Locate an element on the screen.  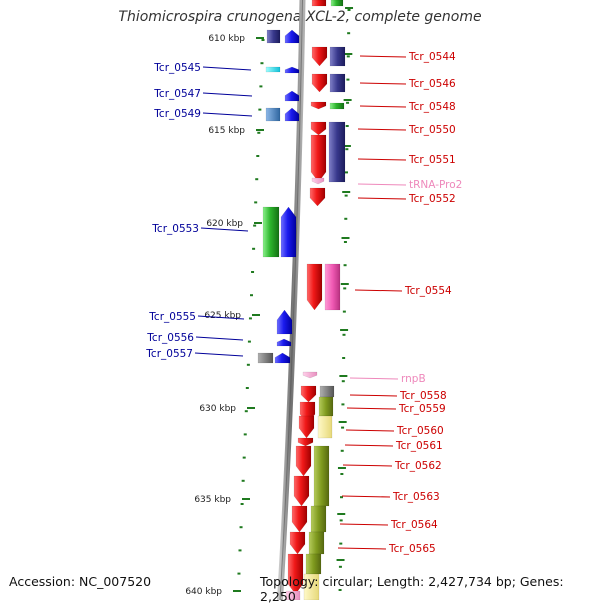
gene-label-right: Tcr_0559 is located at coordinates (422, 409).